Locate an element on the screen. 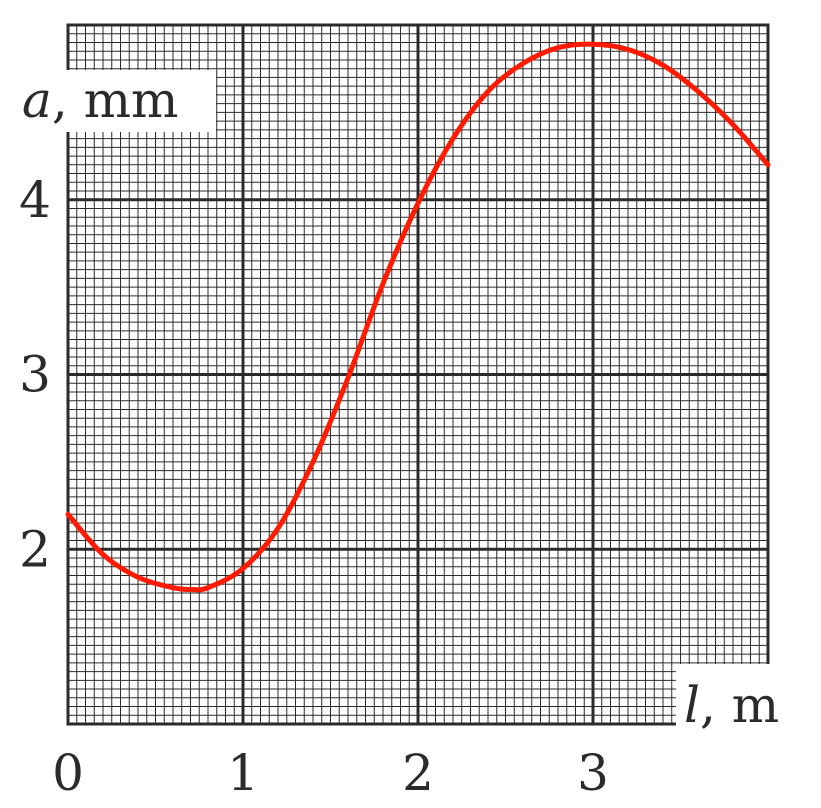 The width and height of the screenshot is (821, 808). x-axis-label-unit: , m is located at coordinates (739, 705).